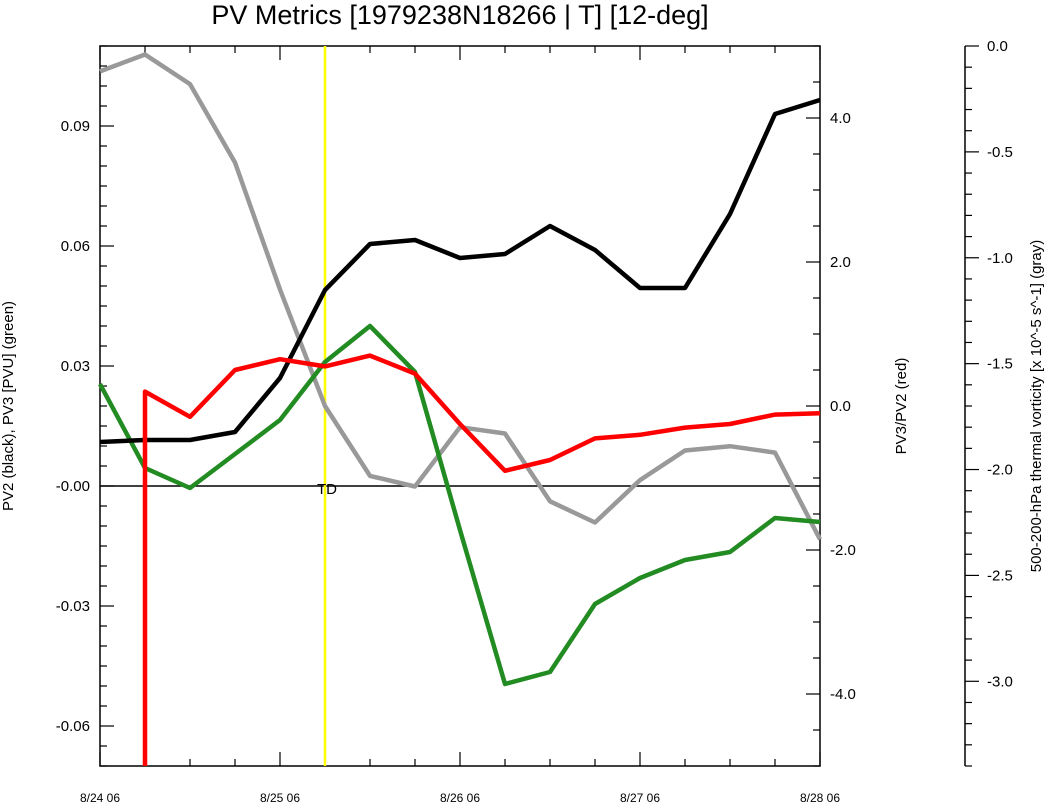 This screenshot has height=805, width=1045. What do you see at coordinates (1000, 152) in the screenshot?
I see `far-right-axis-tick-label: -0.5` at bounding box center [1000, 152].